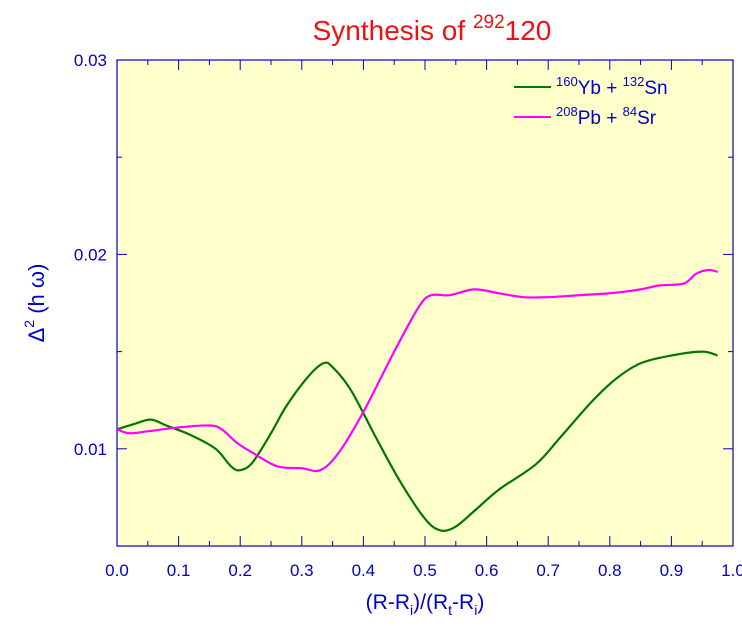  I want to click on y-tick-labels: 0.01 0.02 0.03, so click(90, 255).